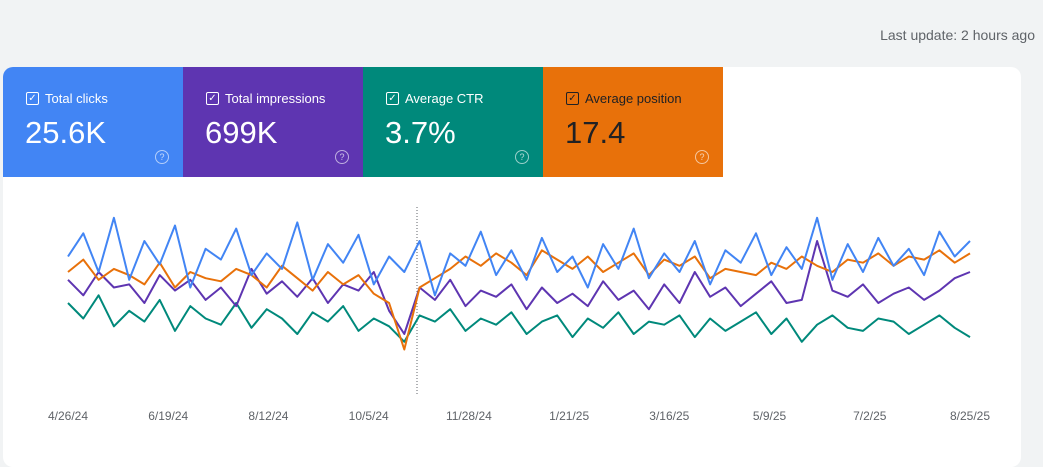  I want to click on x-tick-label: 8/12/24, so click(268, 416).